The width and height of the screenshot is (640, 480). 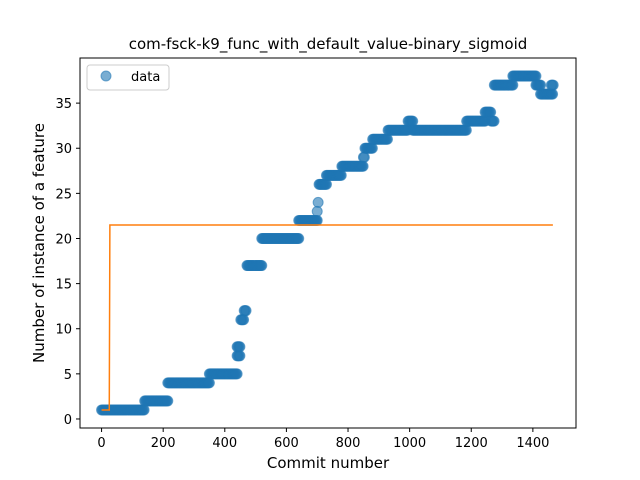 What do you see at coordinates (328, 463) in the screenshot?
I see `x-axis-label: Commit number` at bounding box center [328, 463].